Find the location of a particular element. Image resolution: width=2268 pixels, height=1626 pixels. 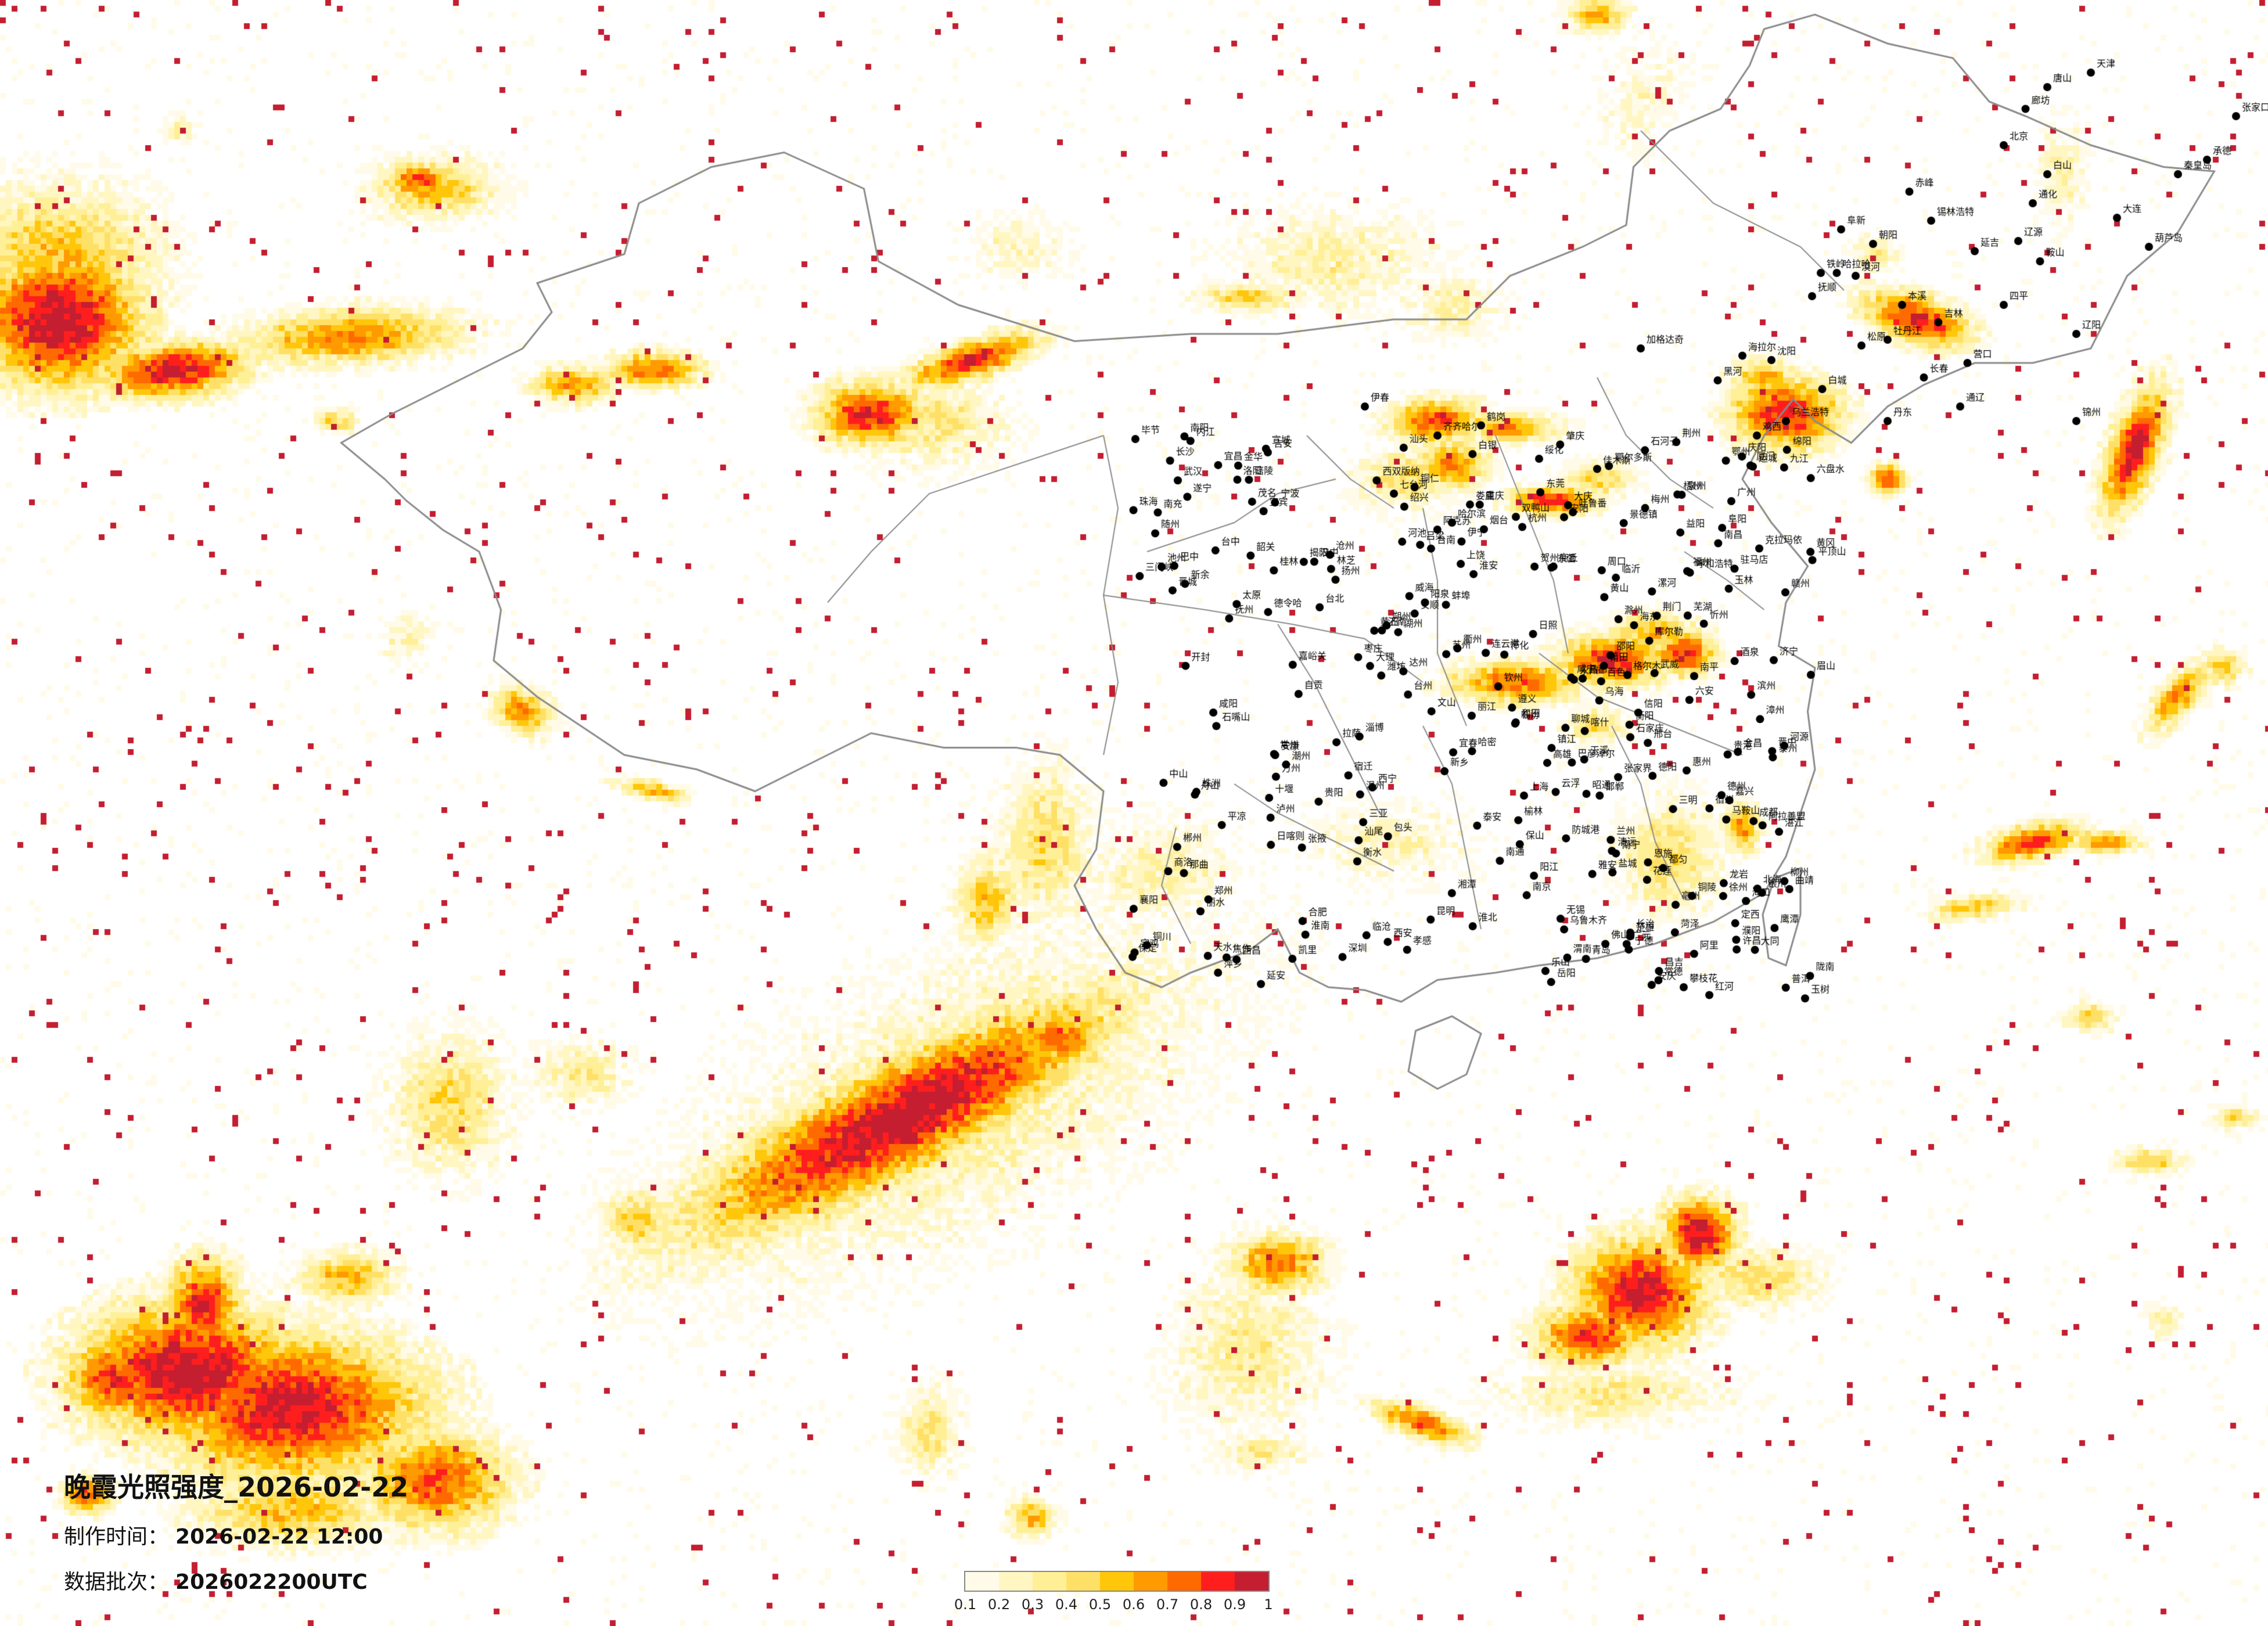

batch-line: 数据批次： 2026022200UTC is located at coordinates (236, 1580).